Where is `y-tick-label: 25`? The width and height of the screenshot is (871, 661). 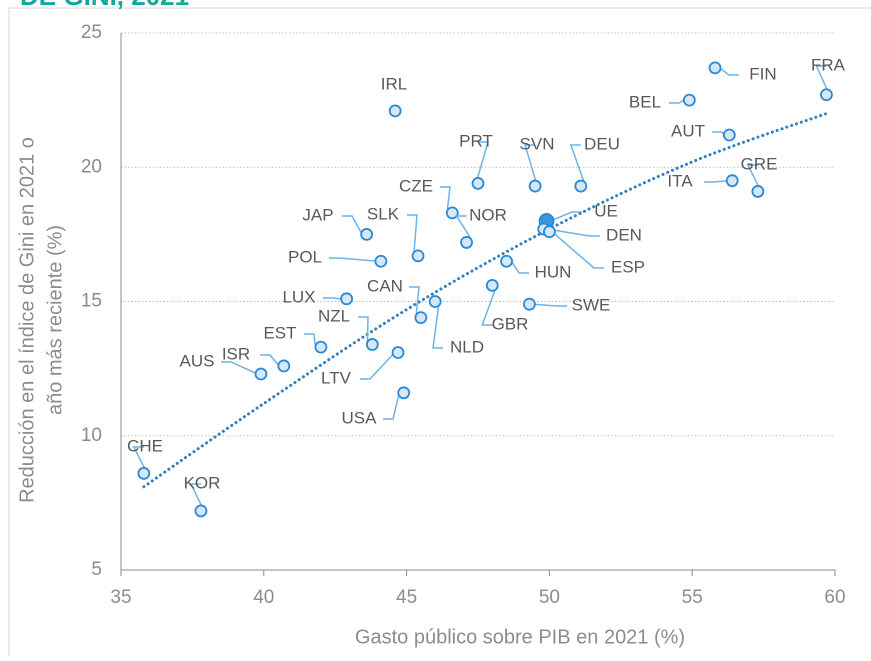
y-tick-label: 25 is located at coordinates (91, 32).